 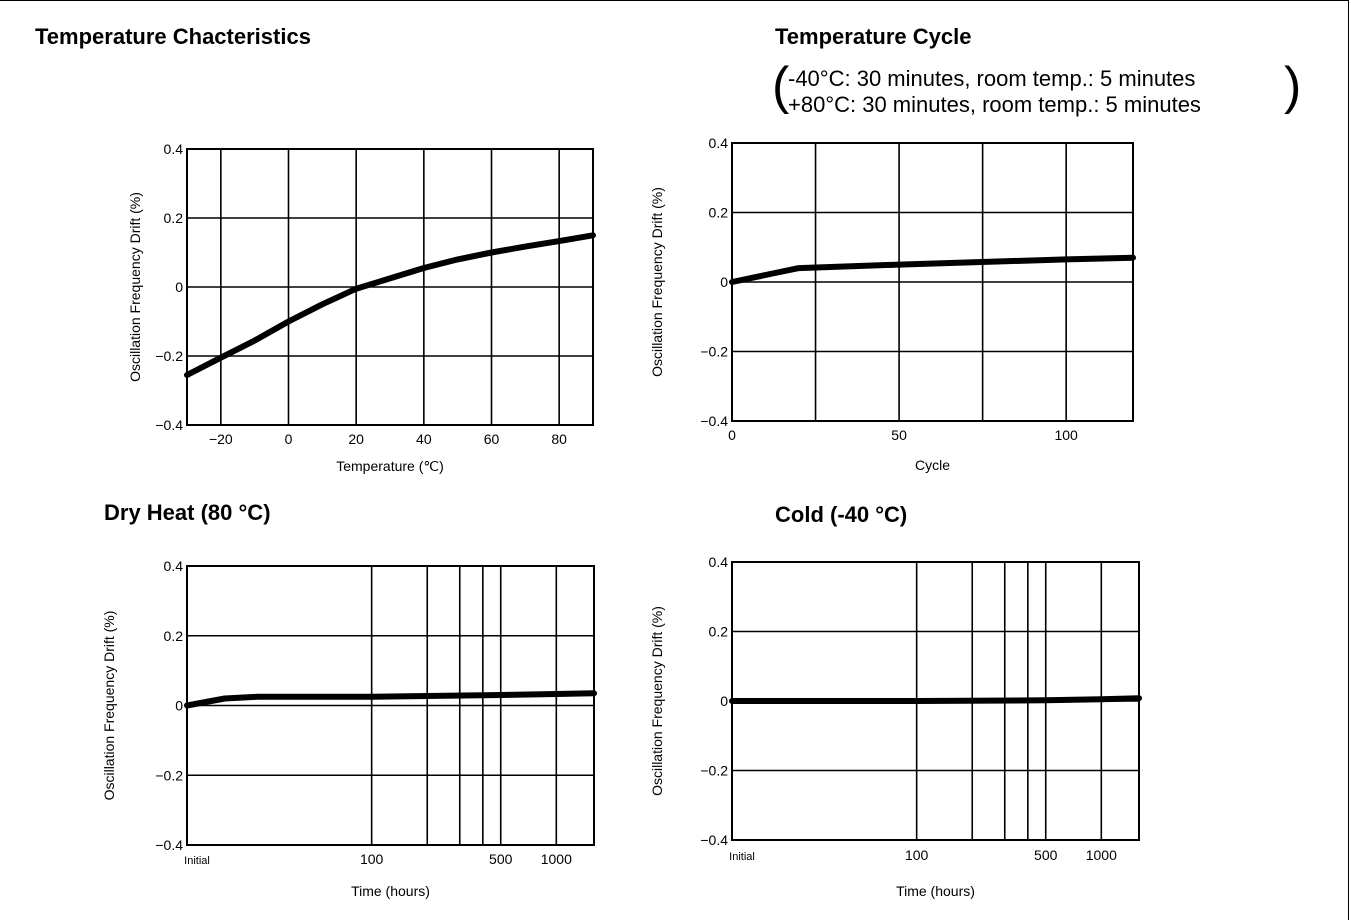 I want to click on x-tick-label: 50, so click(x=899, y=435).